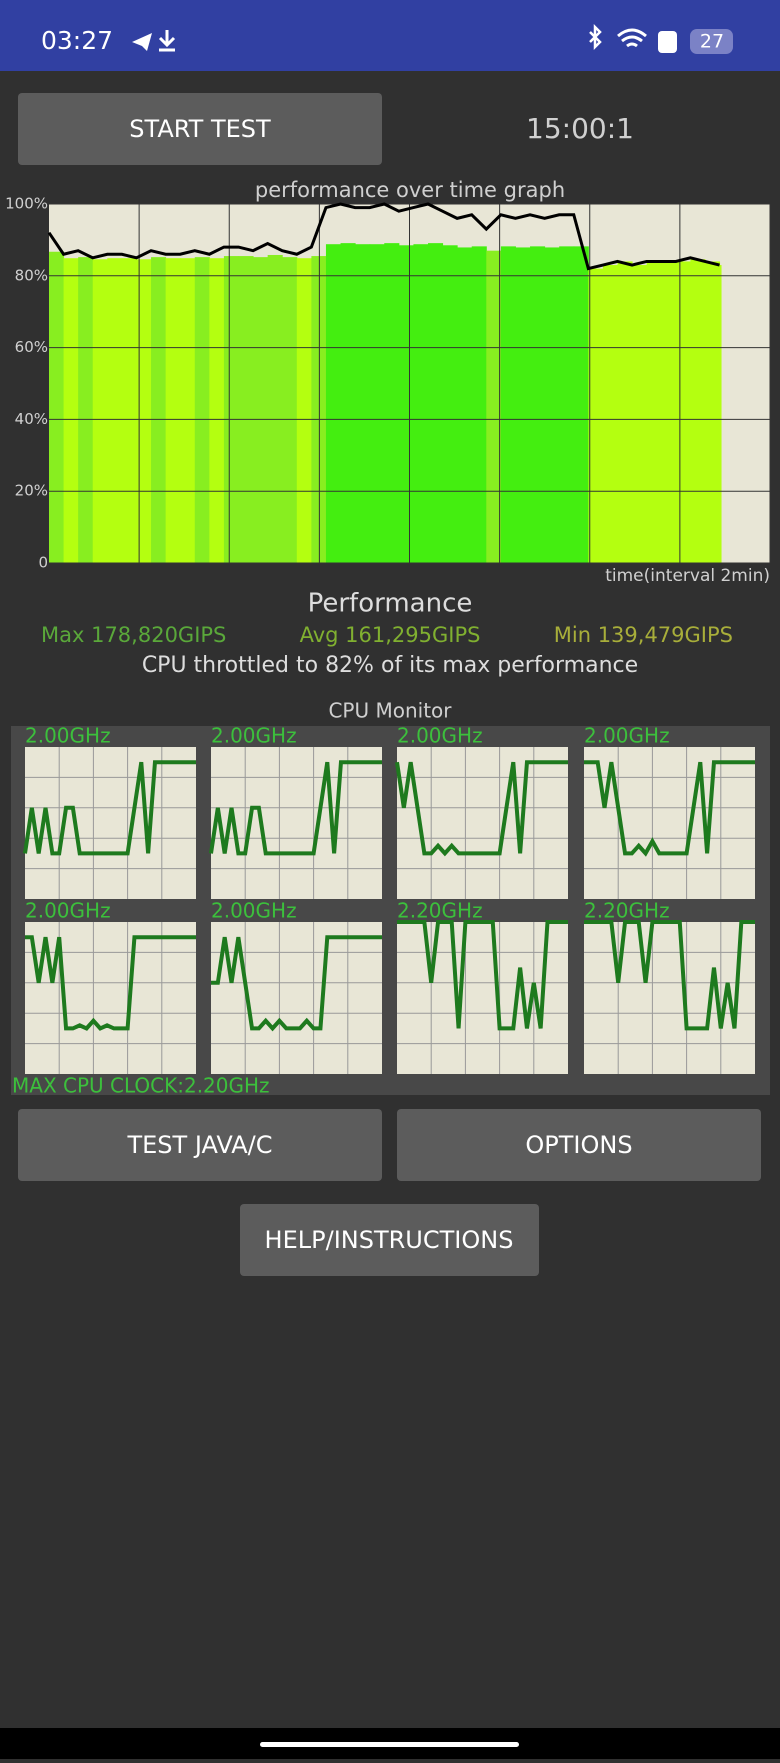 The width and height of the screenshot is (780, 1763). I want to click on y-tick-label: 100%, so click(26, 204).